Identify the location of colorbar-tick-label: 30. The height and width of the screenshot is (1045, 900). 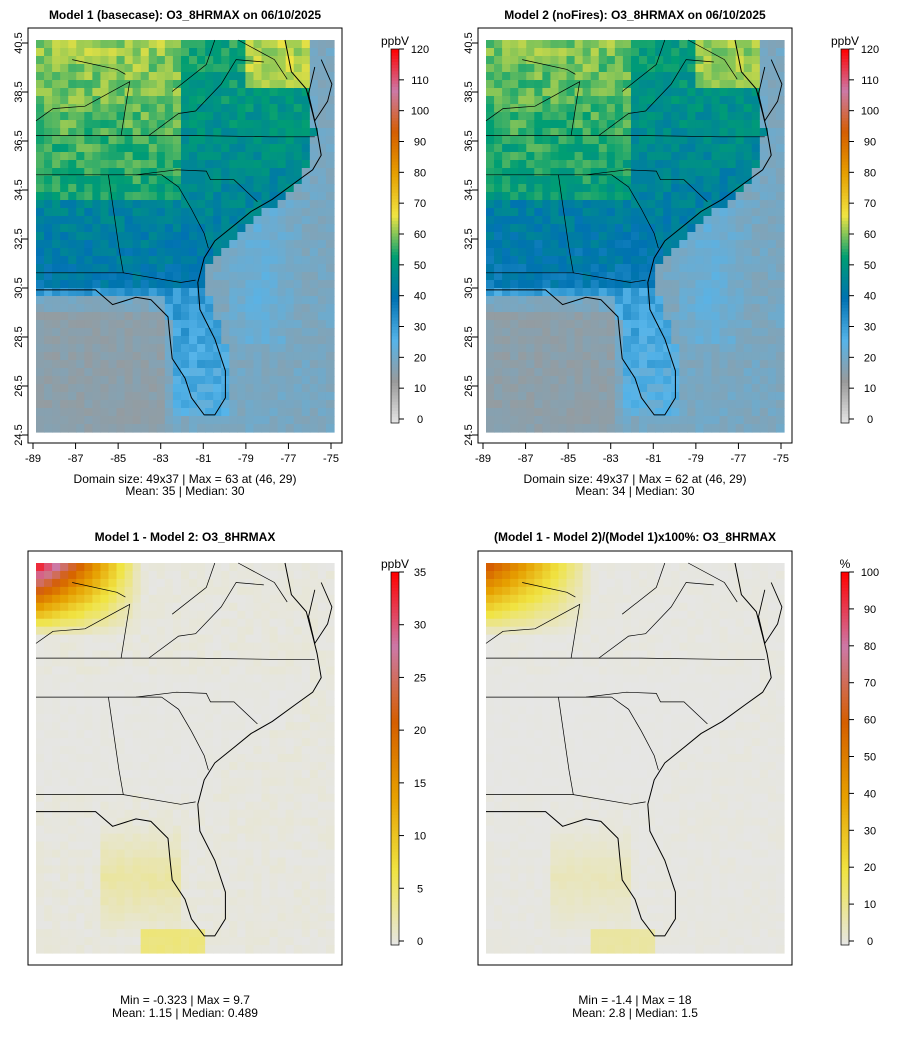
(870, 328).